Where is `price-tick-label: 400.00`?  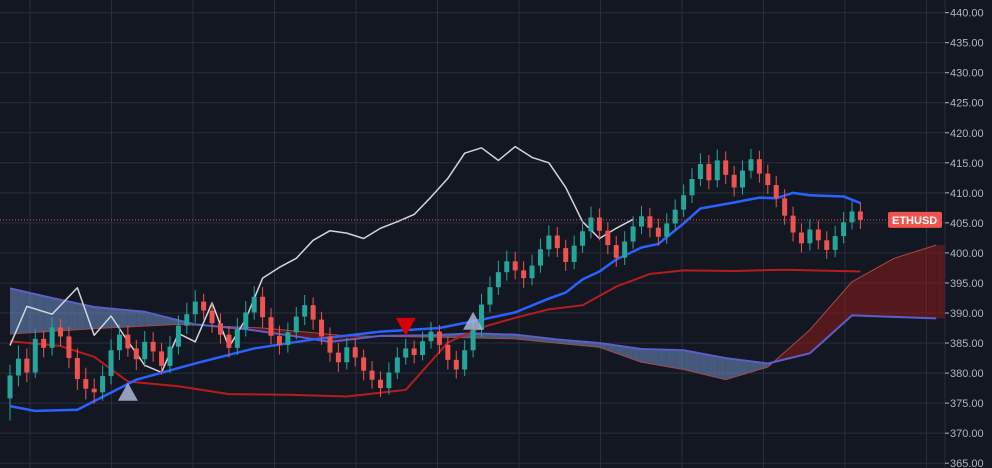
price-tick-label: 400.00 is located at coordinates (967, 254).